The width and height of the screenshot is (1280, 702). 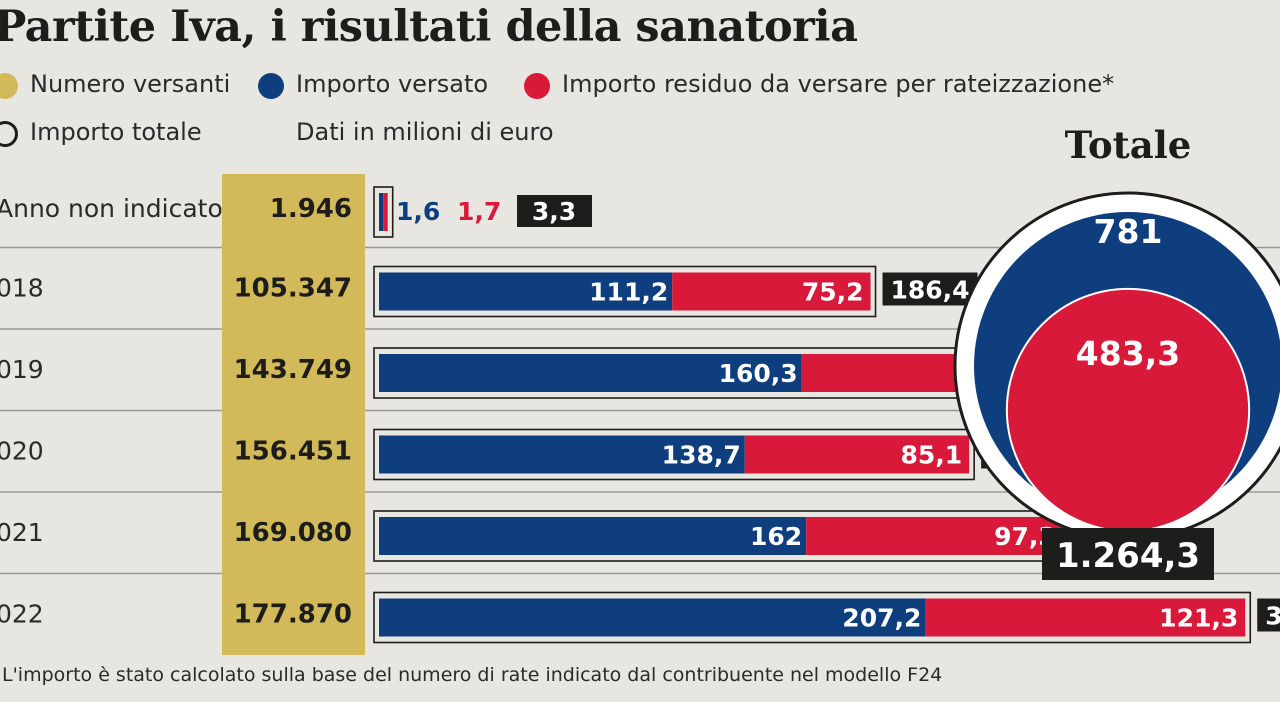 I want to click on gold-dot-icon, so click(x=9, y=86).